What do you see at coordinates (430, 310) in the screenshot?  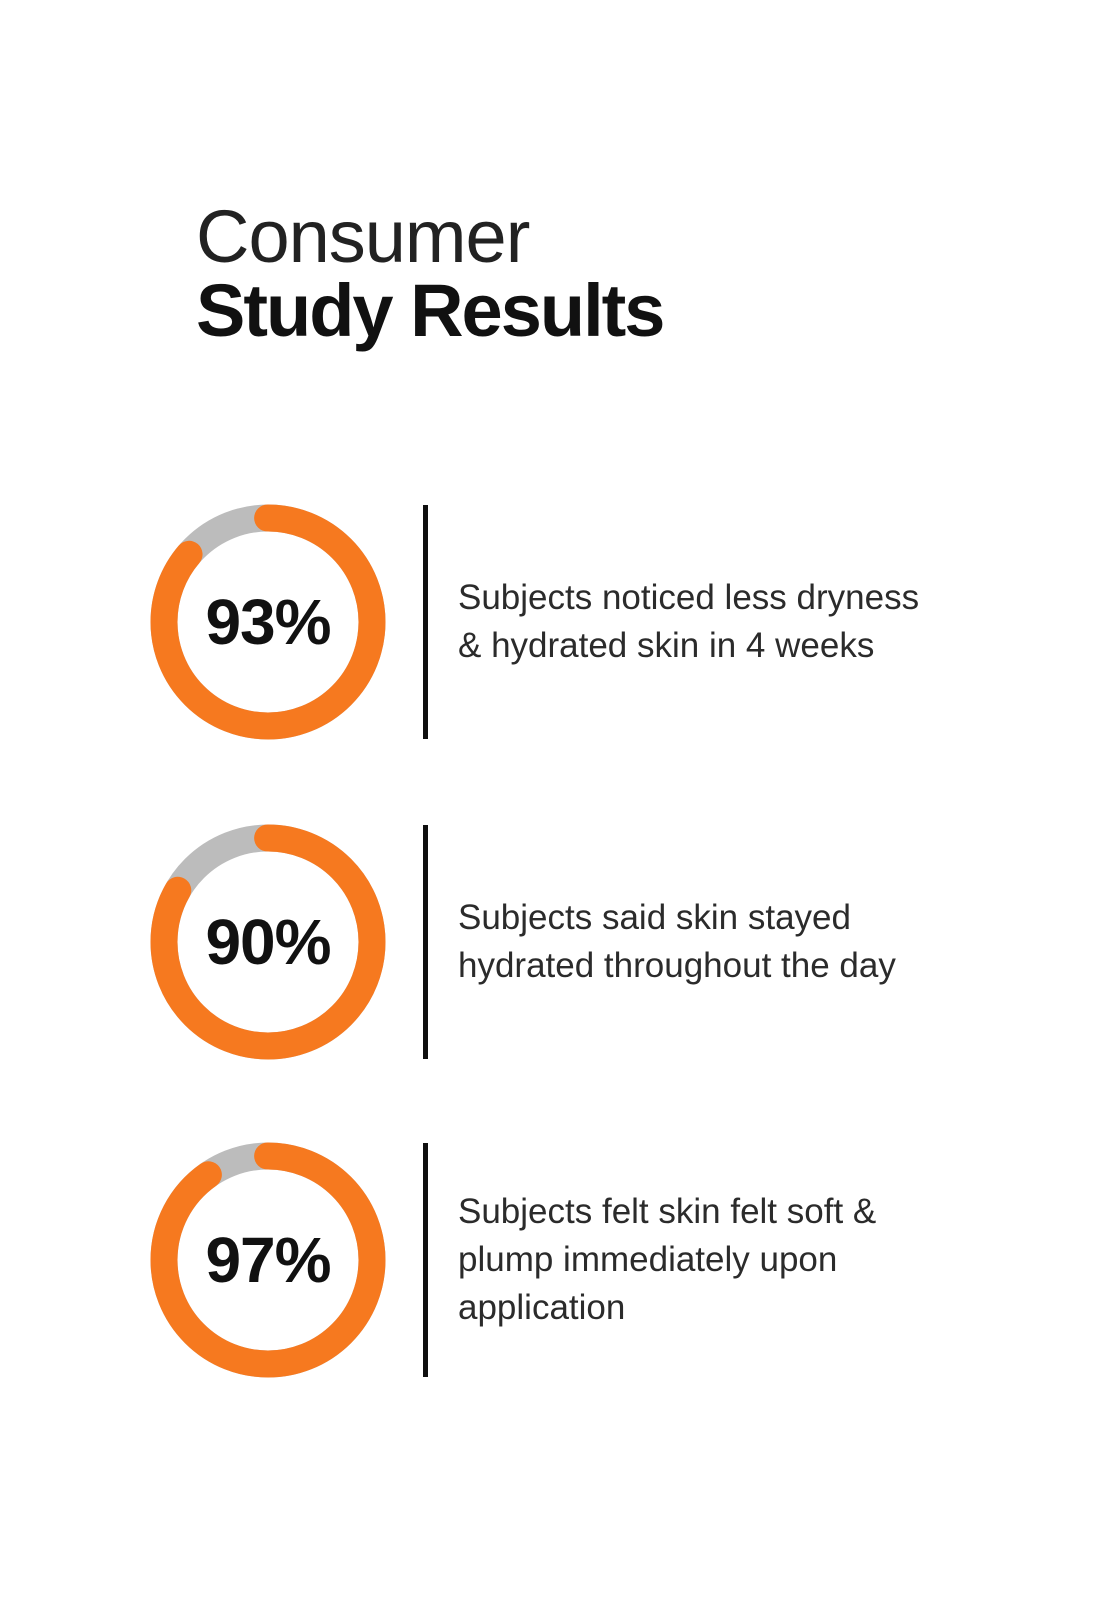 I see `page-title-line2: Study Results` at bounding box center [430, 310].